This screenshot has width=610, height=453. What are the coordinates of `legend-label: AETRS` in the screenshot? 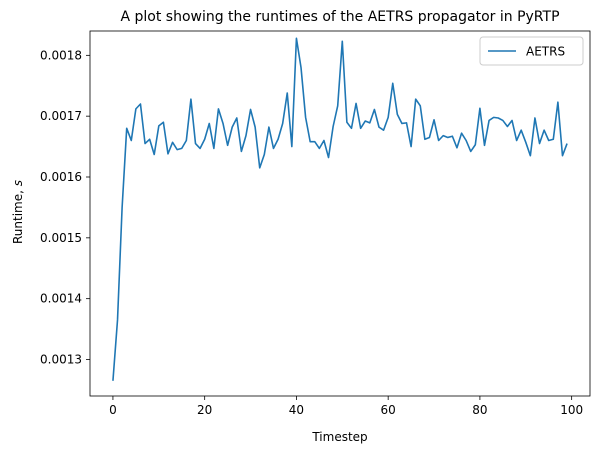 It's located at (545, 52).